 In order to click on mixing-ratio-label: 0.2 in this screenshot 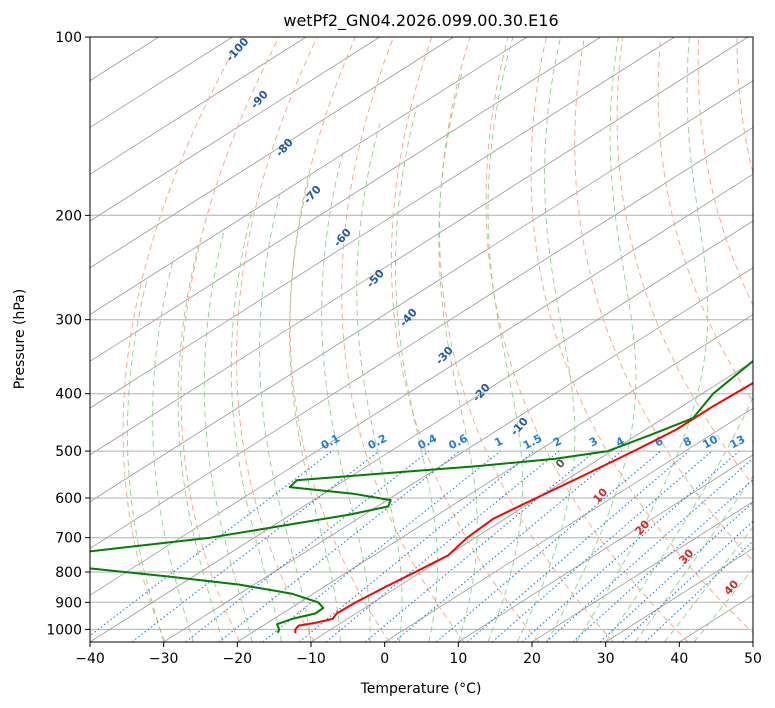, I will do `click(377, 442)`.